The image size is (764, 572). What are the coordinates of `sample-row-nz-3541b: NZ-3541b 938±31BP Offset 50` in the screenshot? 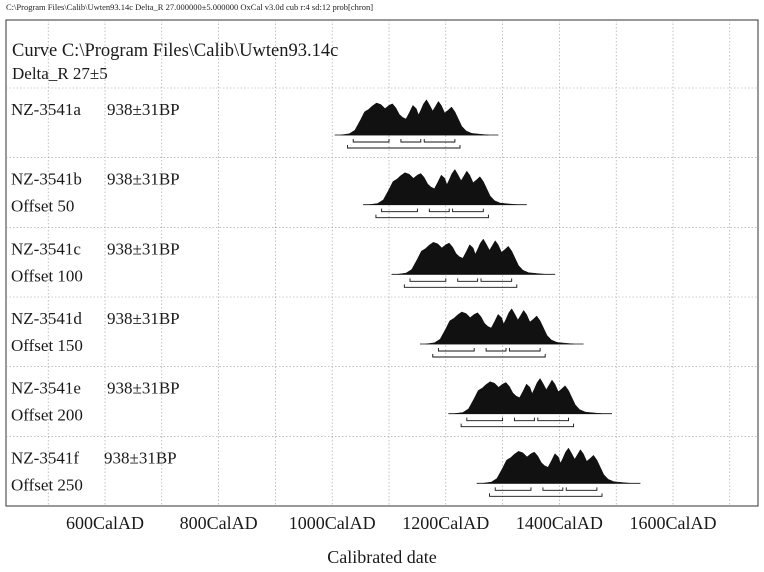 It's located at (382, 198).